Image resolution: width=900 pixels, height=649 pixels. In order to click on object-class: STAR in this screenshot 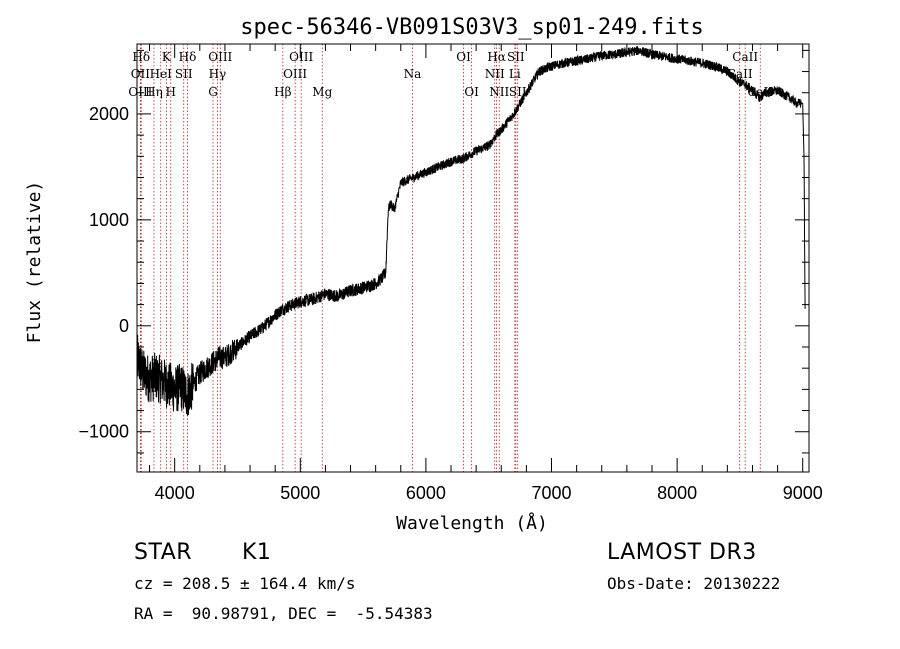, I will do `click(163, 552)`.